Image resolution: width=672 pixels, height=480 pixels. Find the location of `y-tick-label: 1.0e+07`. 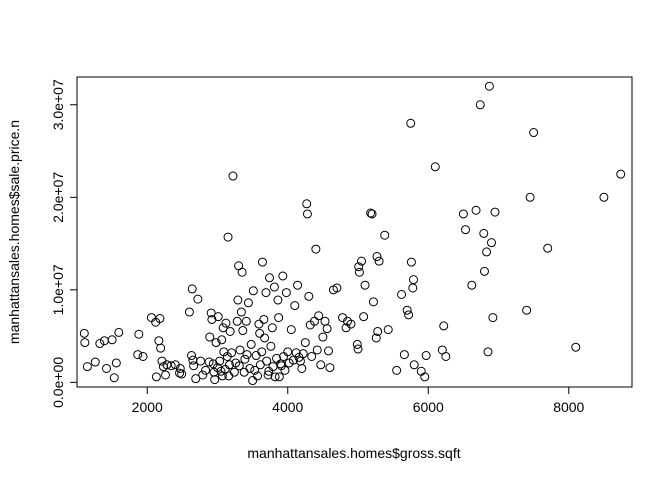

y-tick-label: 1.0e+07 is located at coordinates (58, 289).